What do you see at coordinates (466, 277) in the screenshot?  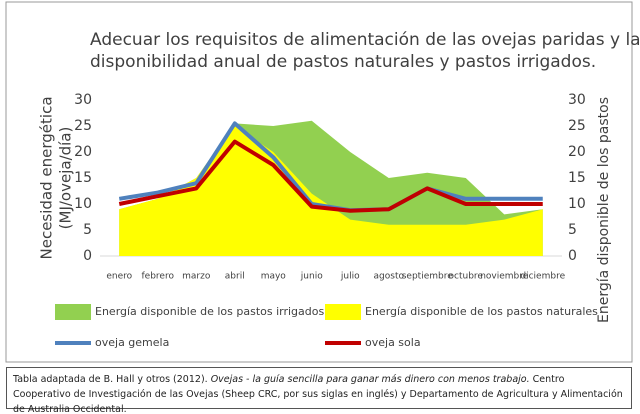 I see `x-tick-label: octubre` at bounding box center [466, 277].